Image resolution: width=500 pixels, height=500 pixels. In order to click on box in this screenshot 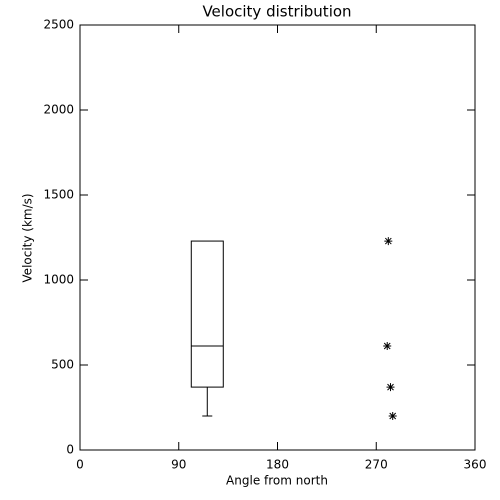, I will do `click(207, 314)`.